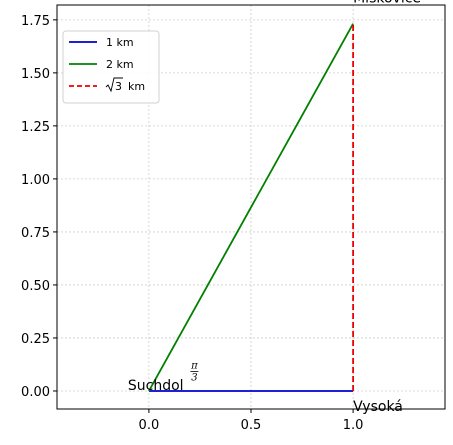 This screenshot has width=453, height=445. Describe the element at coordinates (39, 207) in the screenshot. I see `y-axis: 0.00 0.25 0.50 0.75 1.00 1.25 1.50 1.75` at that location.